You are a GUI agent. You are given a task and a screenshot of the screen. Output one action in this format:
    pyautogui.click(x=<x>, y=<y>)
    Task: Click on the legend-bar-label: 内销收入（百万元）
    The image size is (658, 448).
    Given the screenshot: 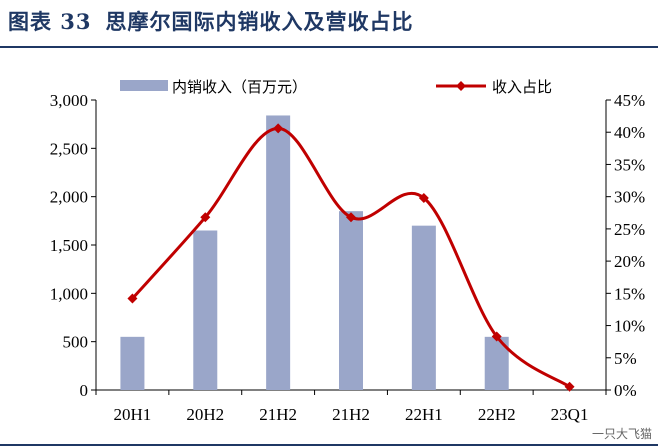 What is the action you would take?
    pyautogui.click(x=239, y=87)
    